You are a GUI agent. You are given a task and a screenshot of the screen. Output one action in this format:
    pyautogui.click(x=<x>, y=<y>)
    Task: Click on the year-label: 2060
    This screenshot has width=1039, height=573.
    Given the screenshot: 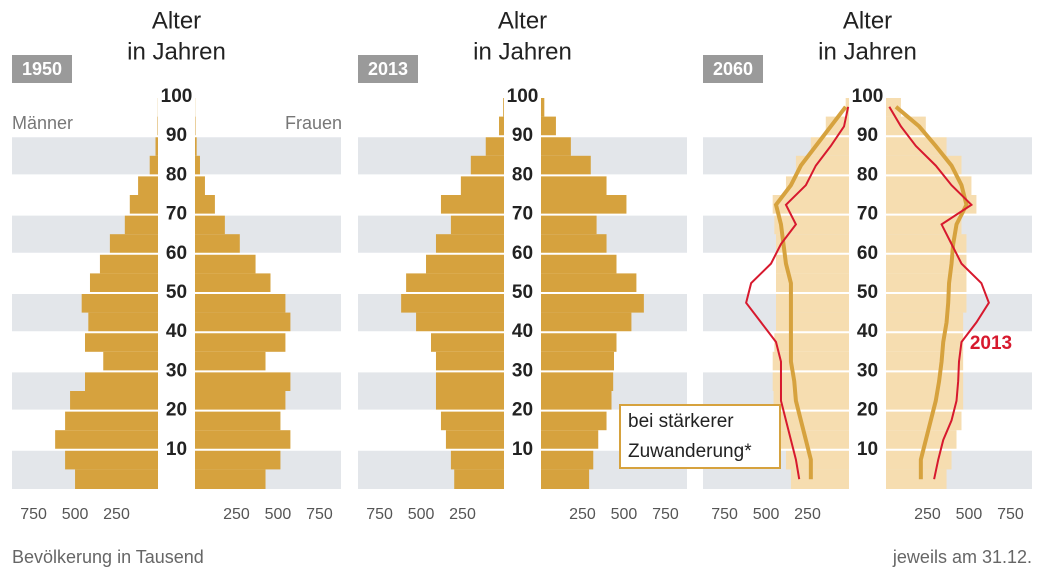 What is the action you would take?
    pyautogui.click(x=733, y=69)
    